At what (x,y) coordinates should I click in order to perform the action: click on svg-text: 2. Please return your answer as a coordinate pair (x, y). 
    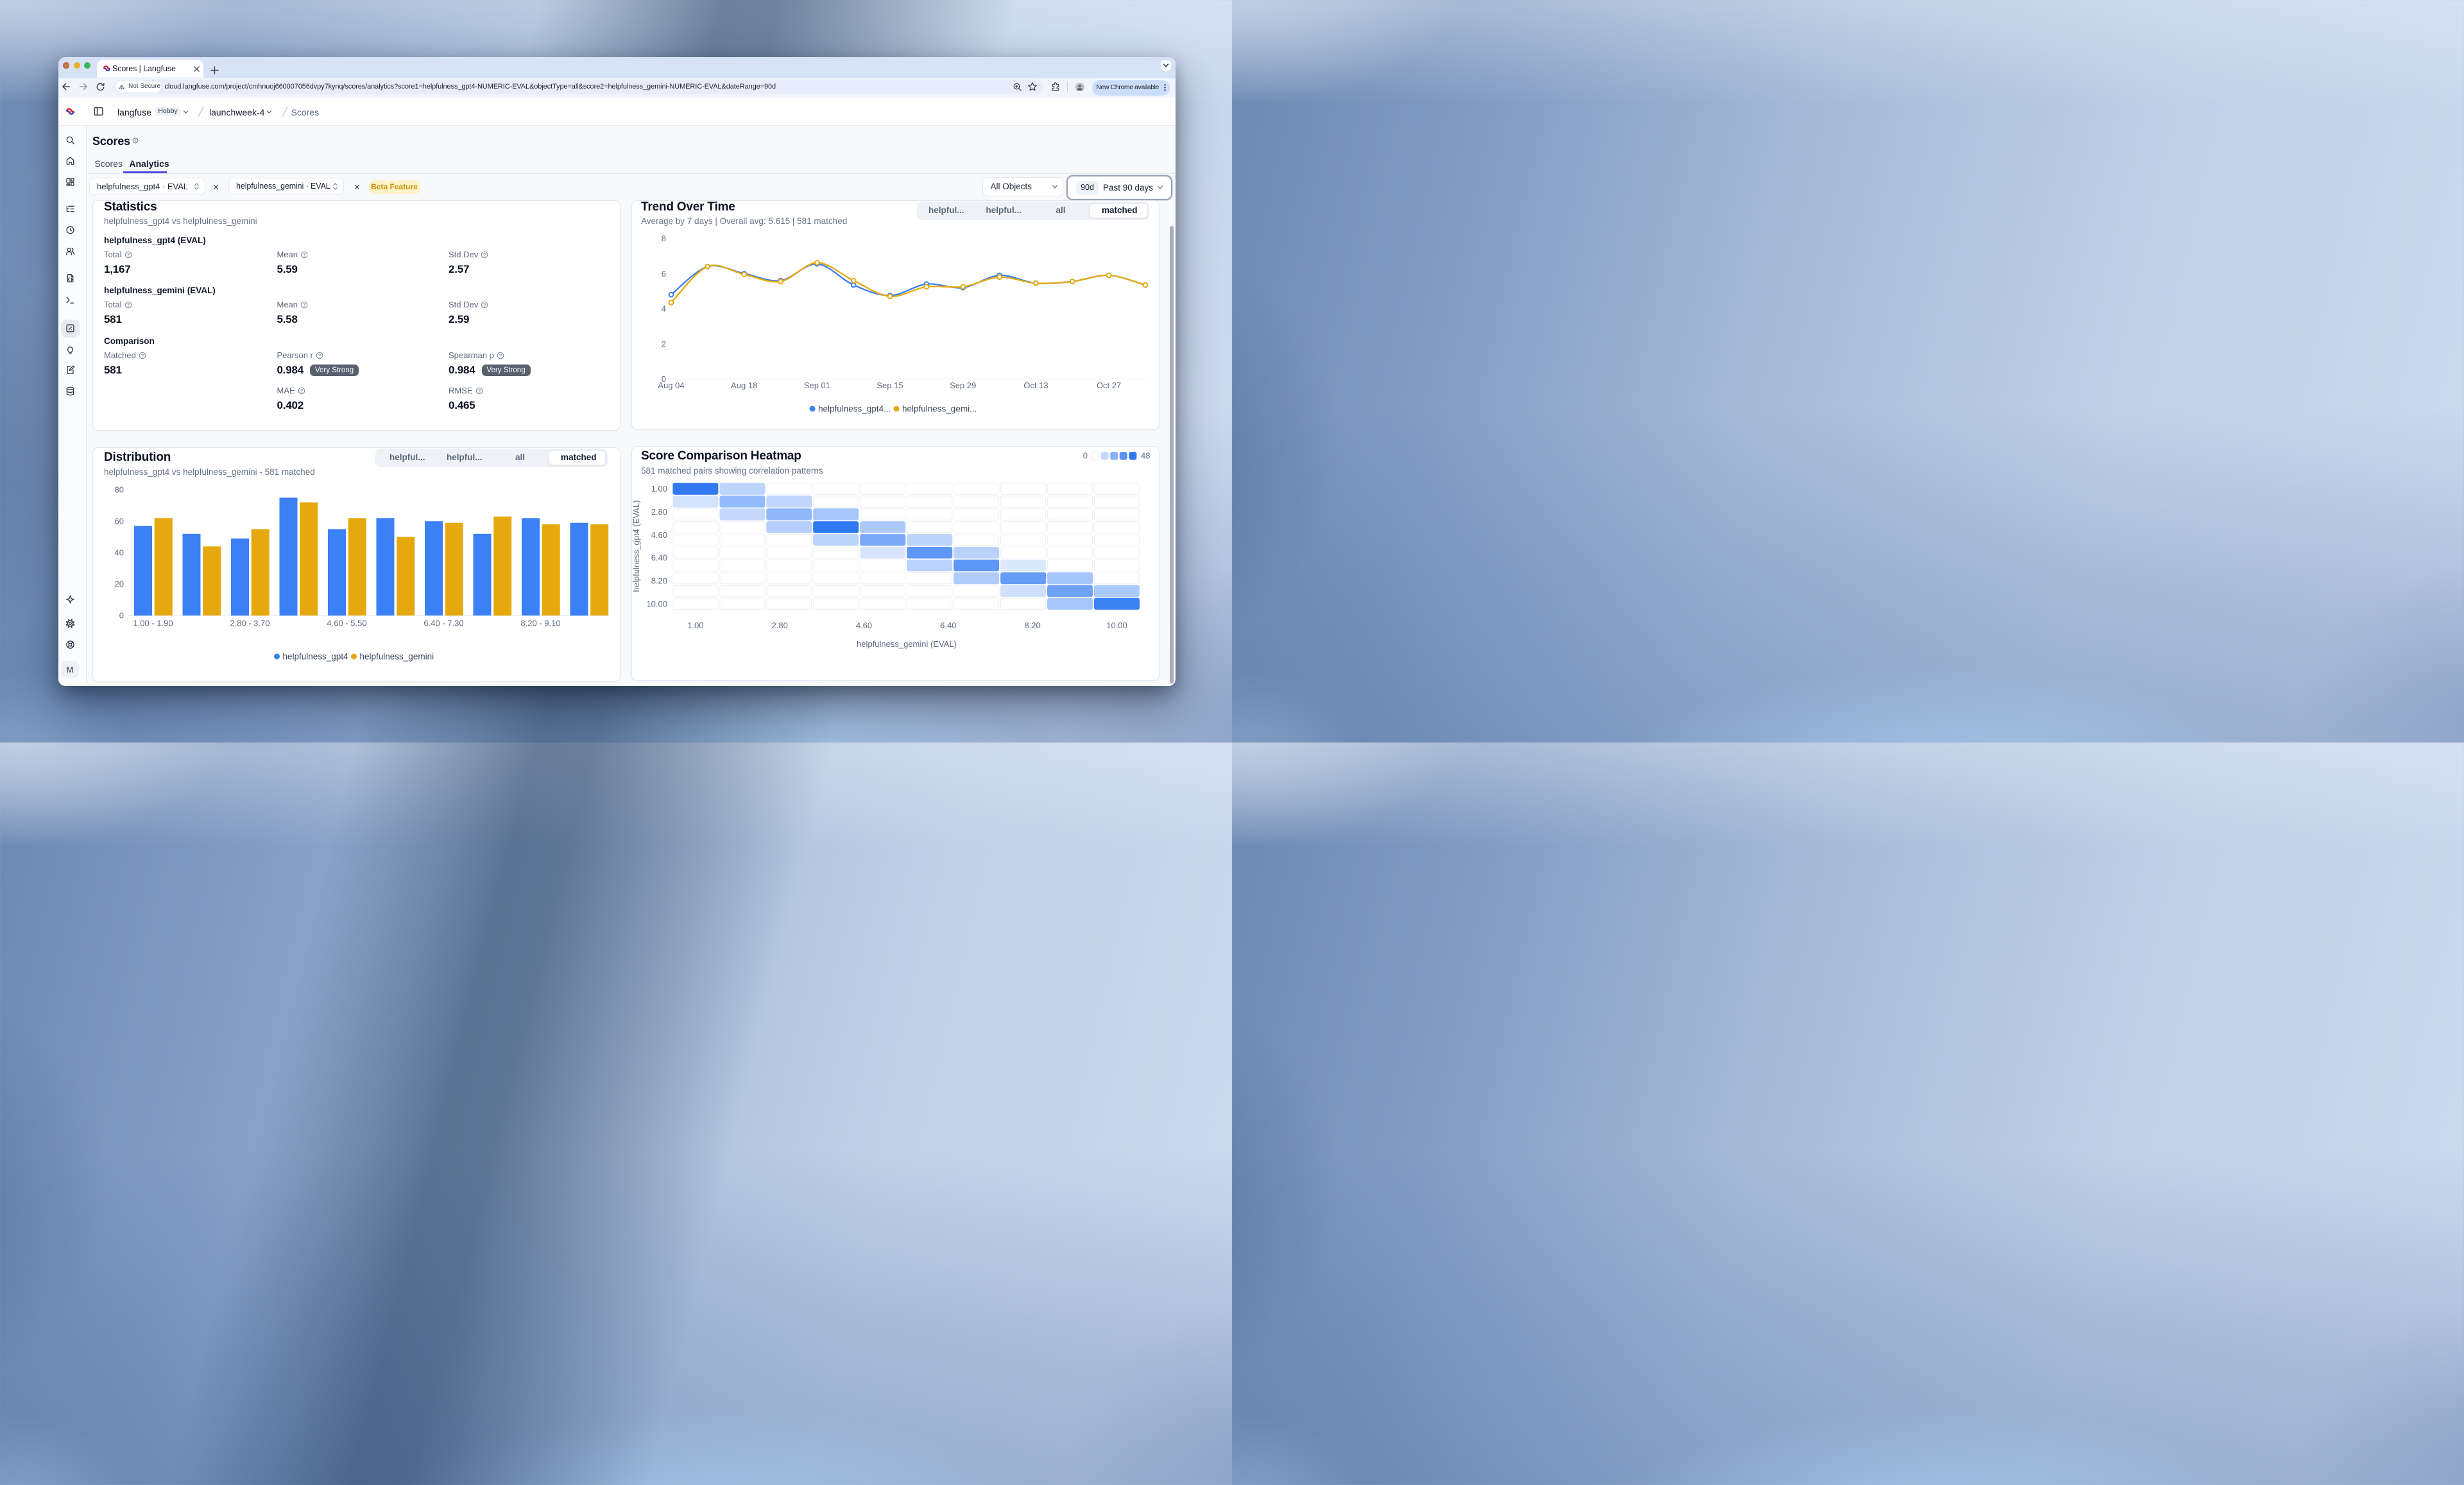
    Looking at the image, I should click on (664, 343).